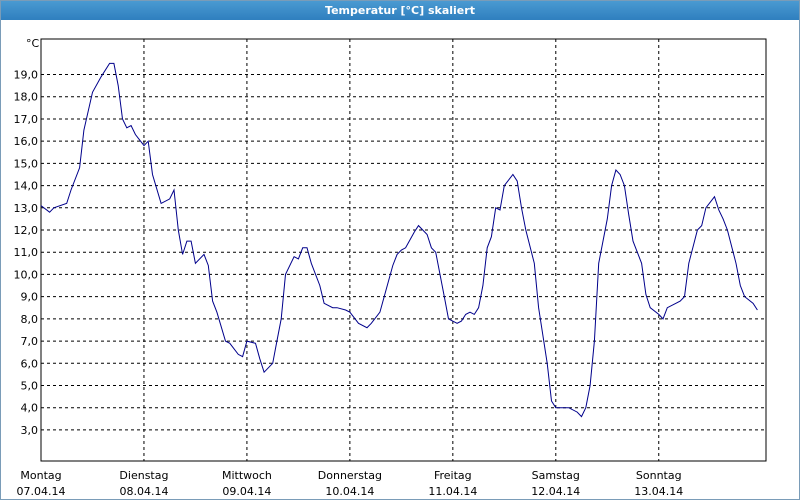 The width and height of the screenshot is (800, 500). Describe the element at coordinates (555, 491) in the screenshot. I see `x-tick-date: 12.04.14` at that location.